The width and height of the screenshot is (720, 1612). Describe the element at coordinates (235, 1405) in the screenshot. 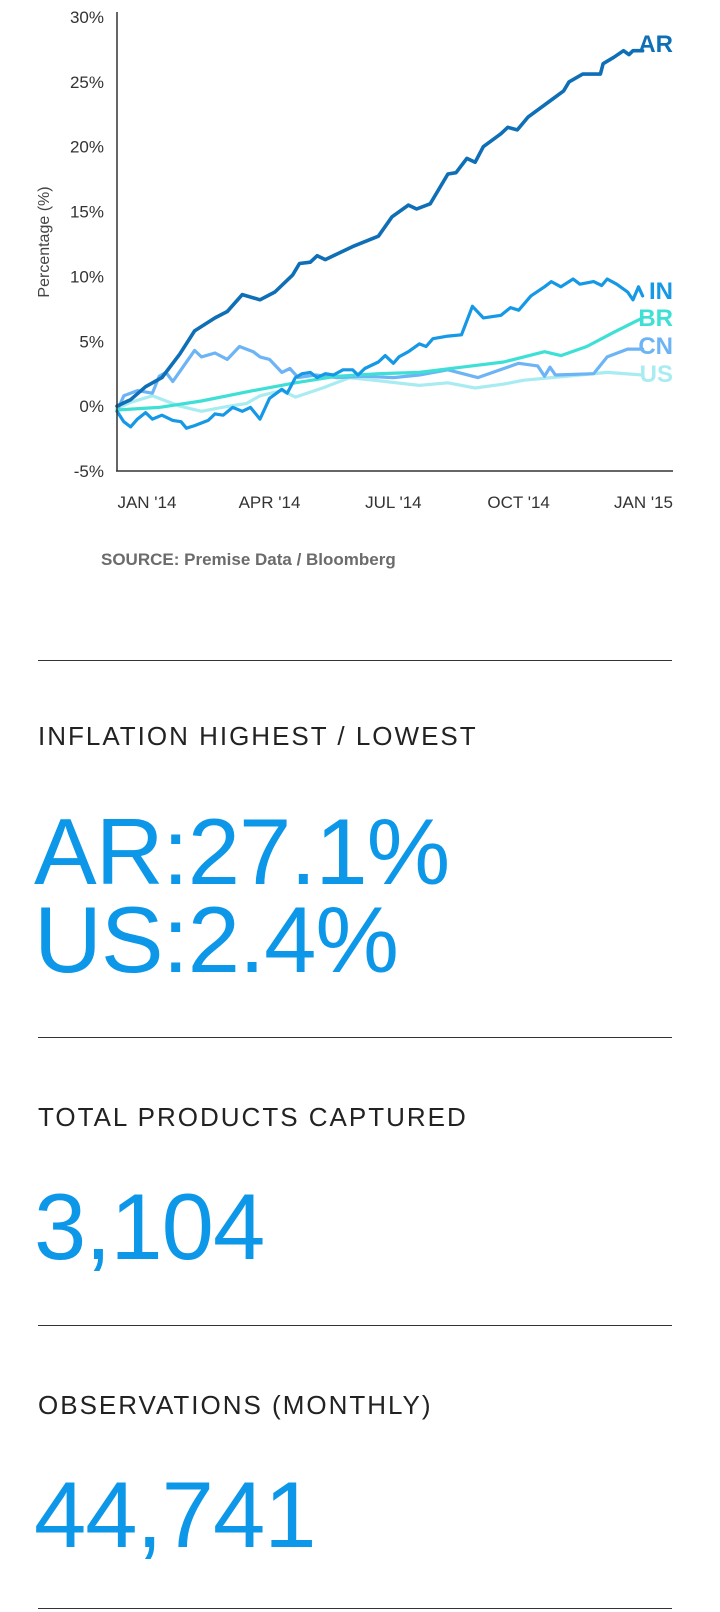

I see `observations-label: OBSERVATIONS (MONTHLY)` at that location.